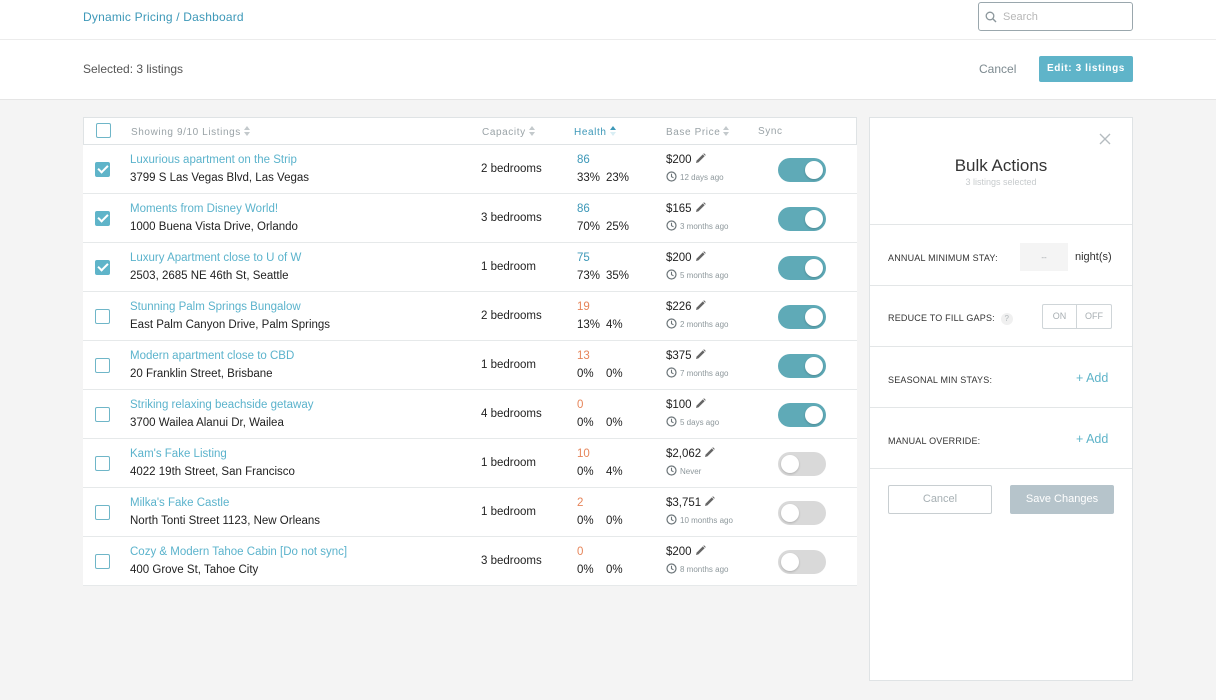  Describe the element at coordinates (690, 502) in the screenshot. I see `base-price: $3,751` at that location.